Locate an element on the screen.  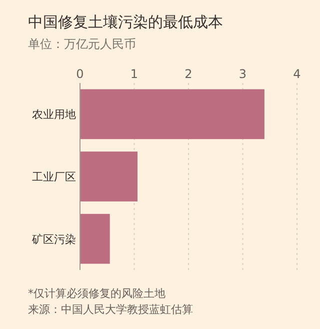
source-note: 来源：中国人民大学教授蓝虹估算 is located at coordinates (110, 309).